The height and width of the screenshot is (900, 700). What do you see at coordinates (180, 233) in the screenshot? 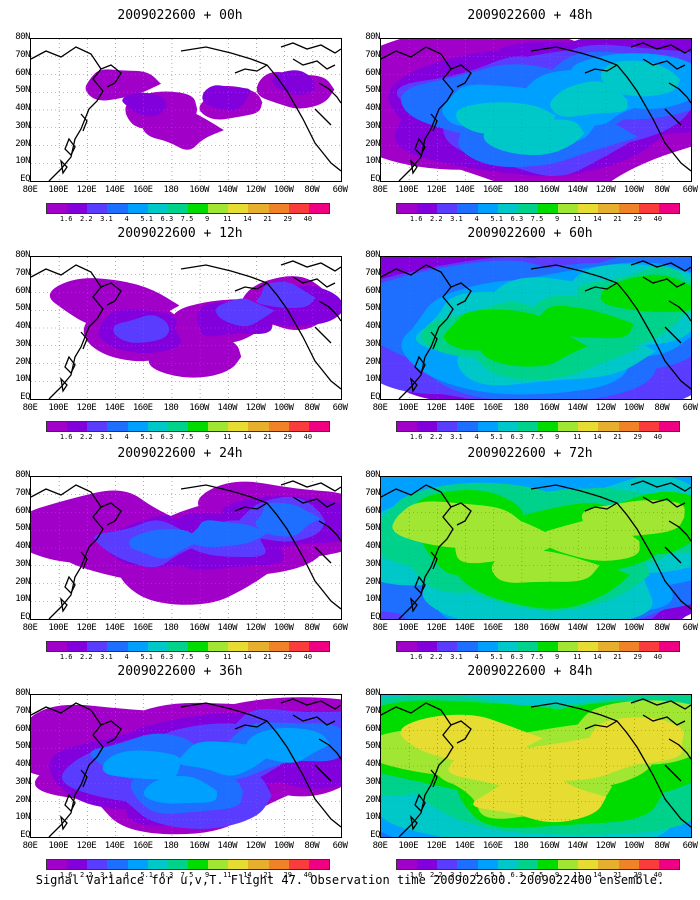
I see `panel-title: 2009022600 + 12h` at bounding box center [180, 233].